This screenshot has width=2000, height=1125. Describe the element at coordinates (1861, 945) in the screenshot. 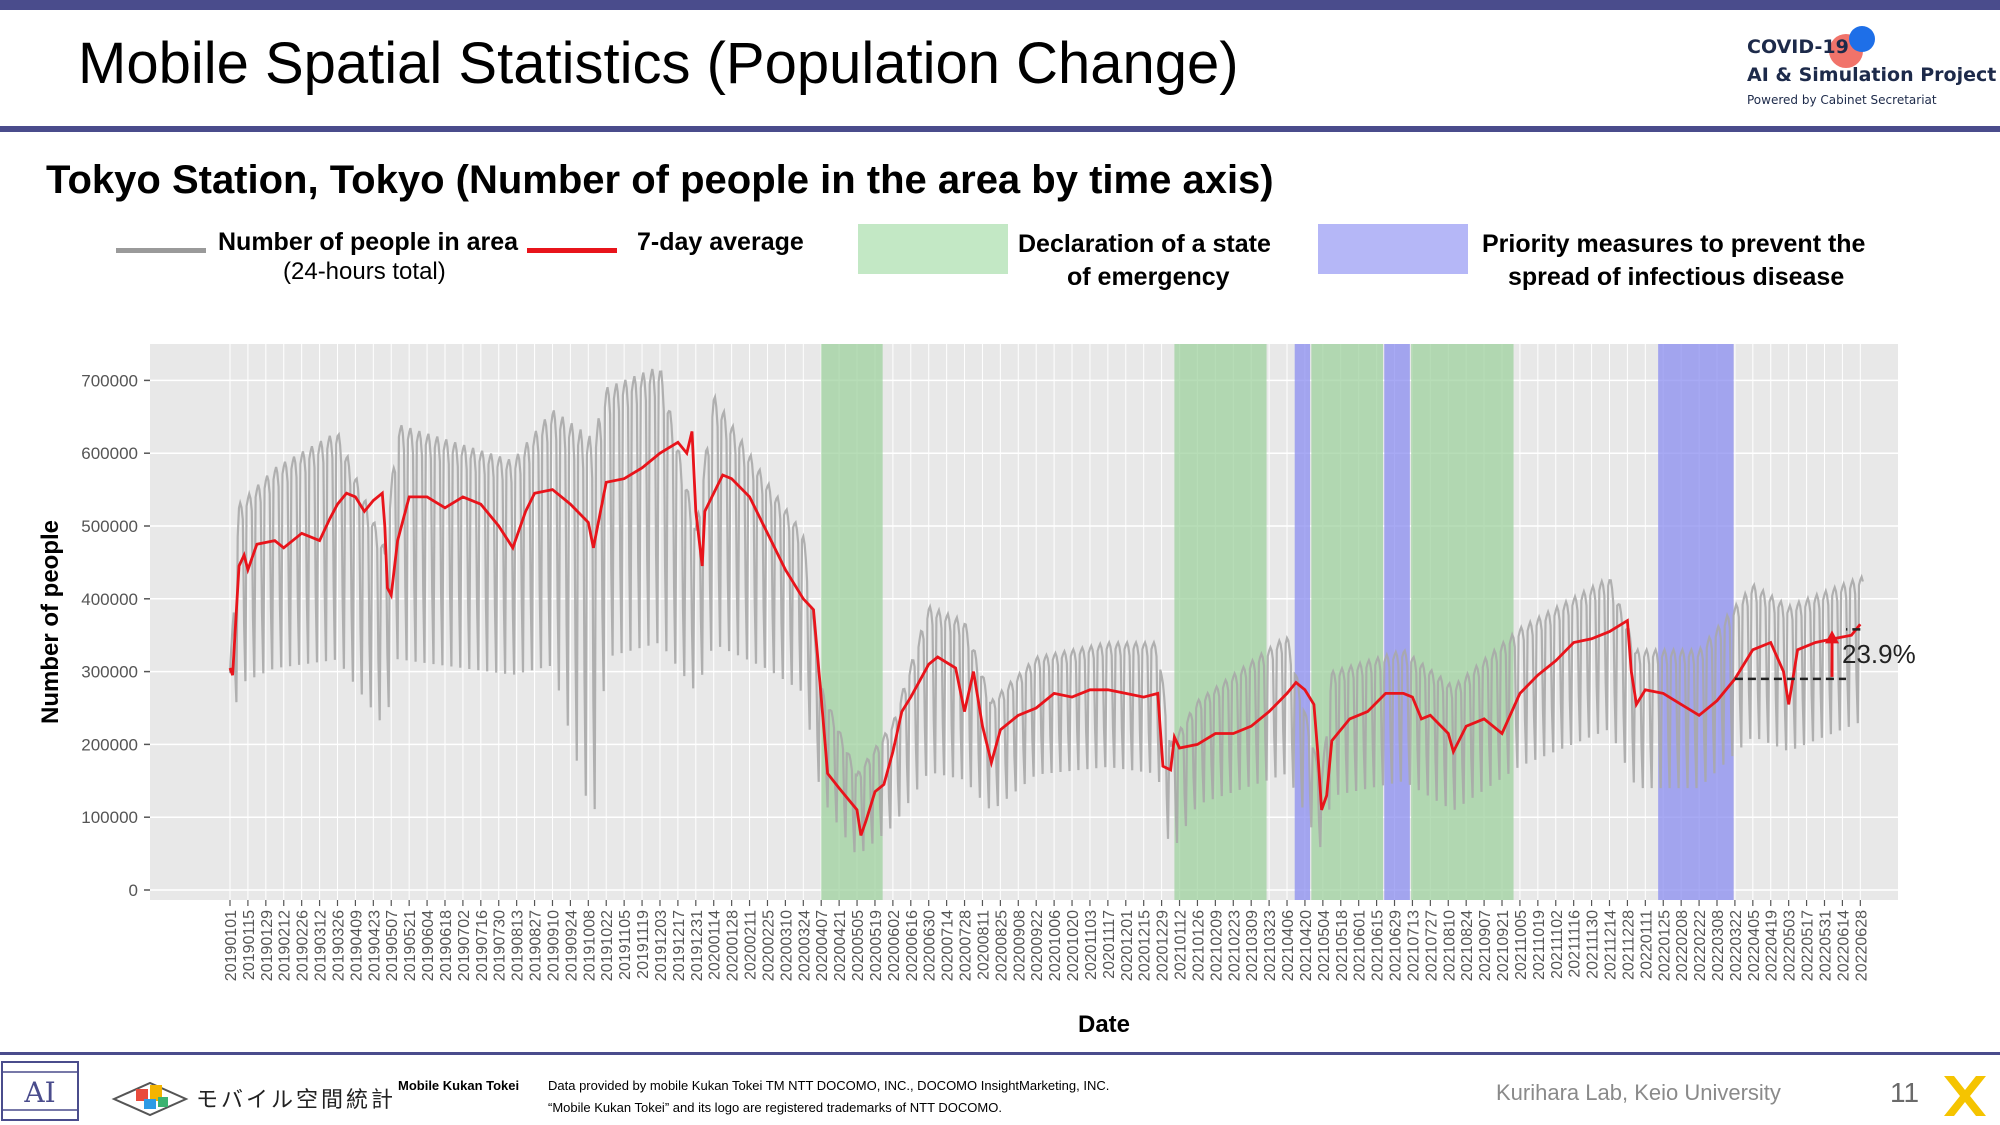

I see `x-tick-label: 20220628` at that location.